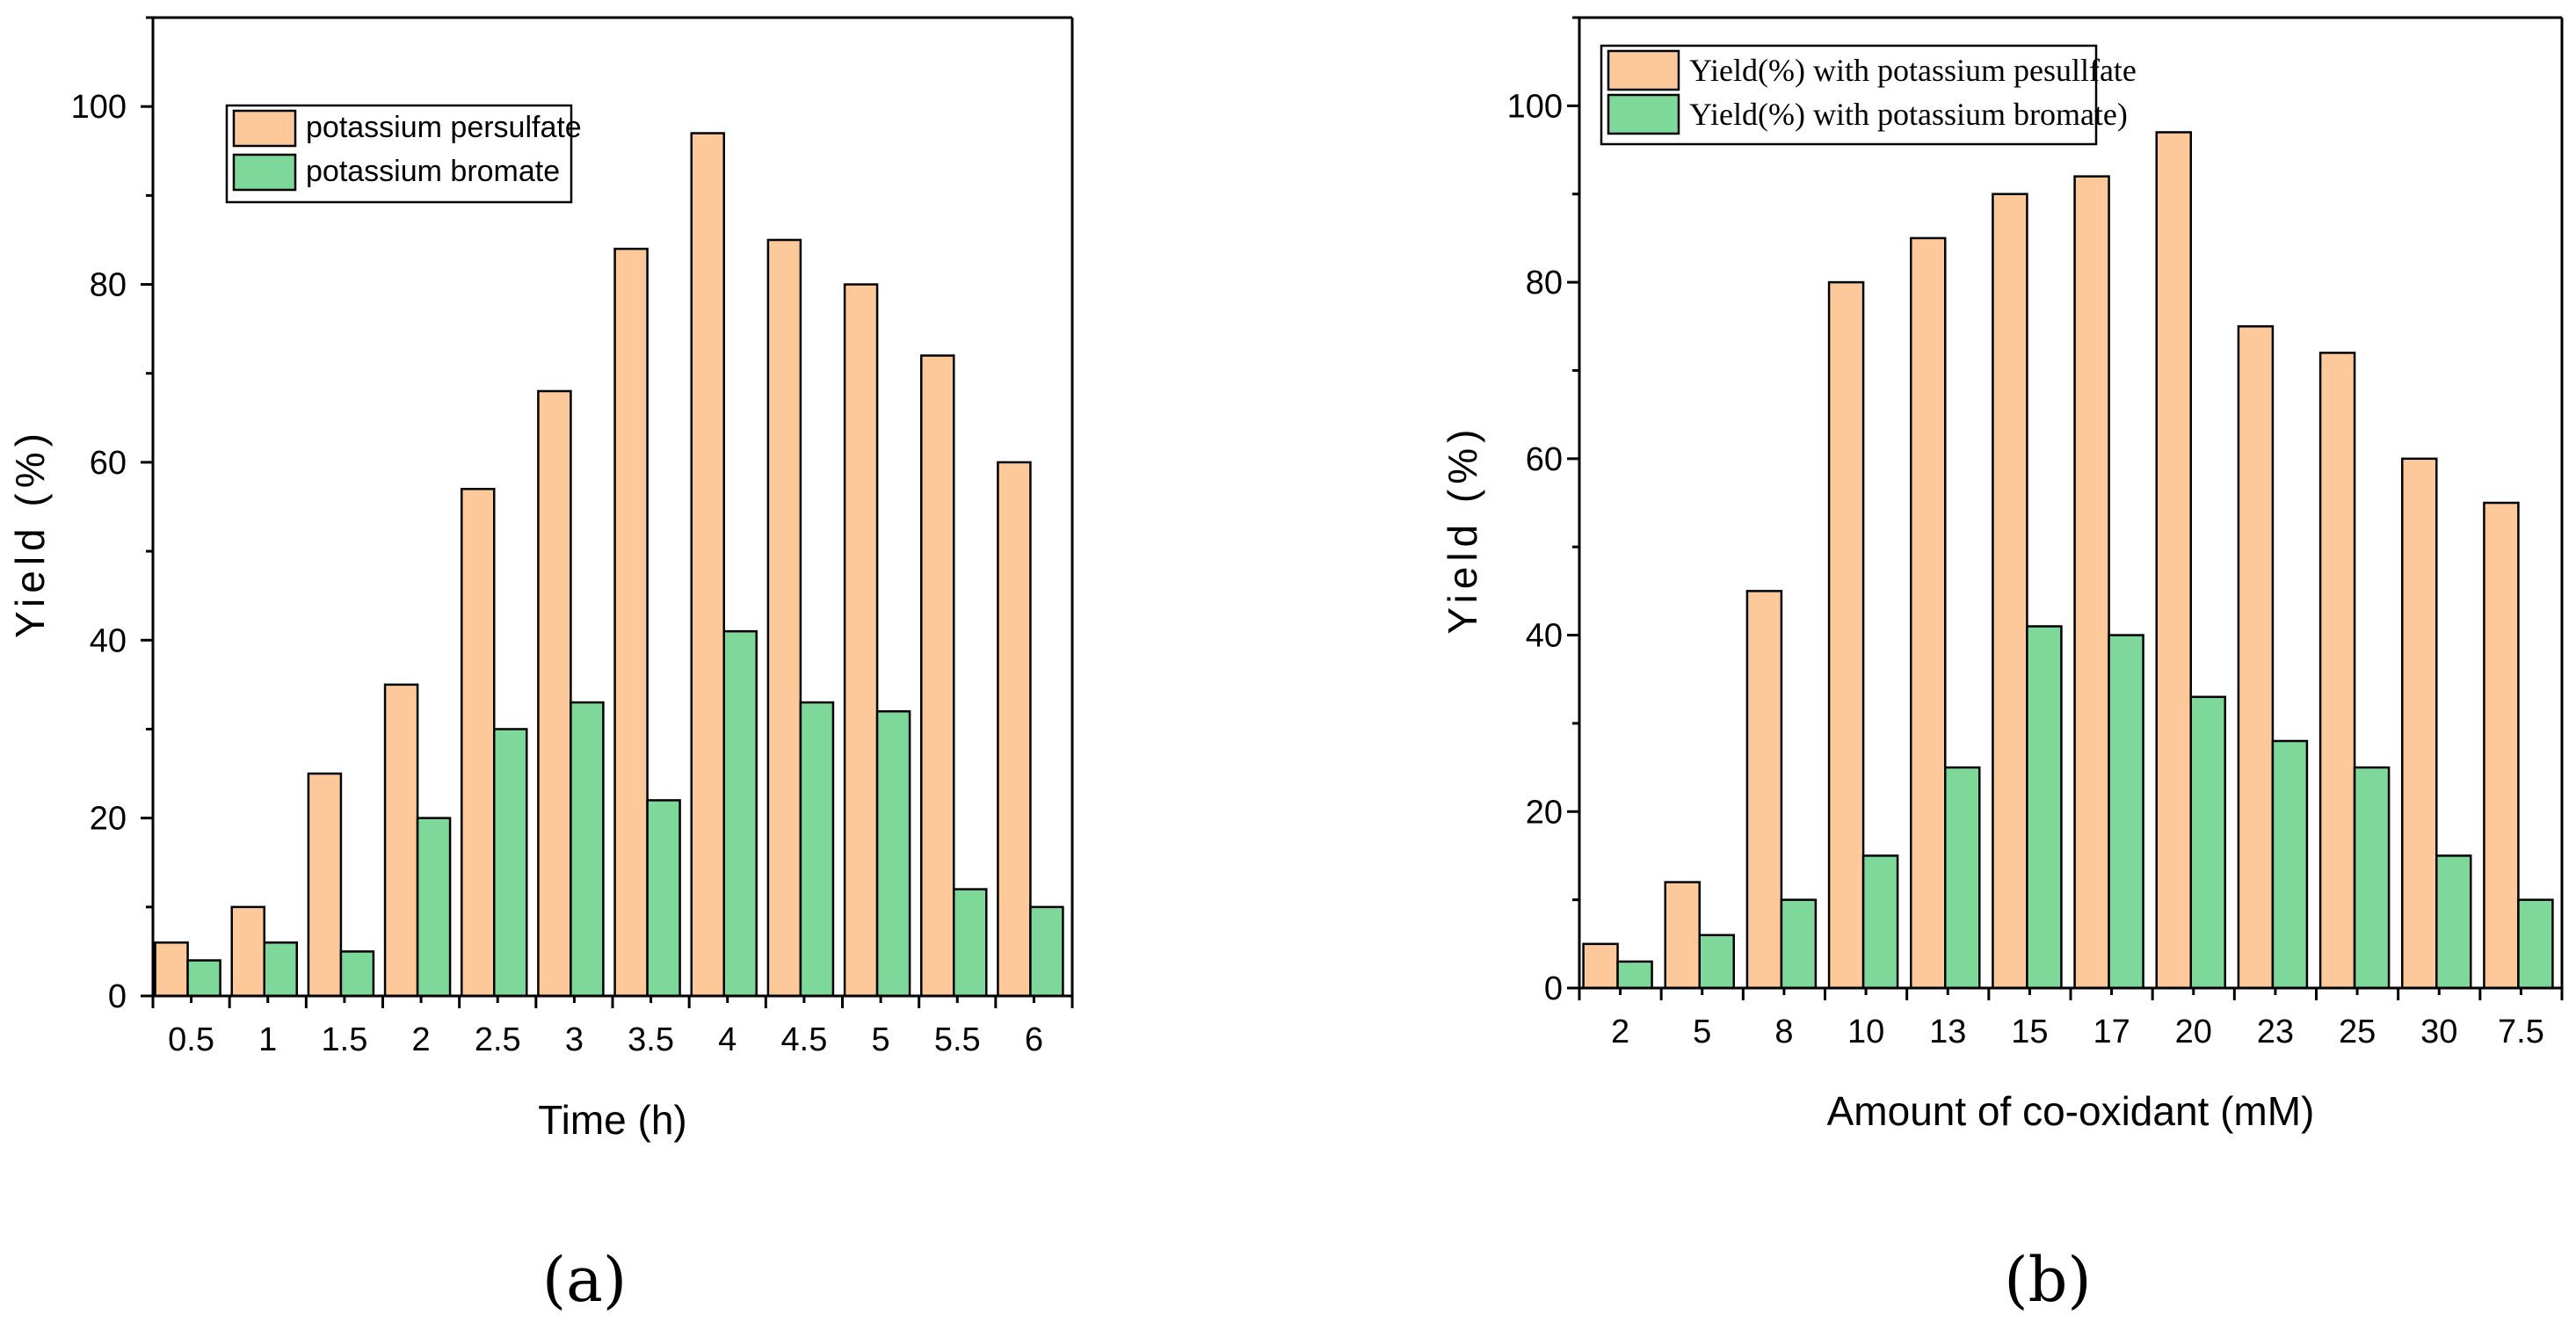 The height and width of the screenshot is (1337, 2576). What do you see at coordinates (2071, 1111) in the screenshot?
I see `x-axis-title: Amount of co-oxidant (mM)` at bounding box center [2071, 1111].